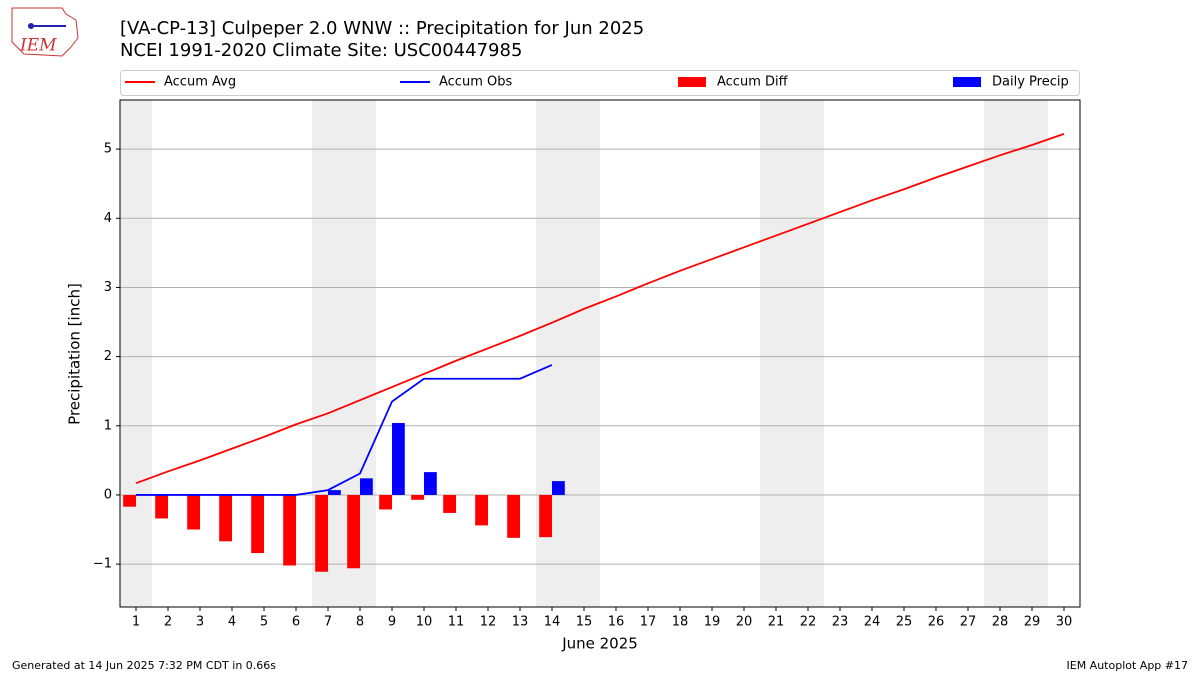  What do you see at coordinates (936, 622) in the screenshot?
I see `x-tick-label: 26` at bounding box center [936, 622].